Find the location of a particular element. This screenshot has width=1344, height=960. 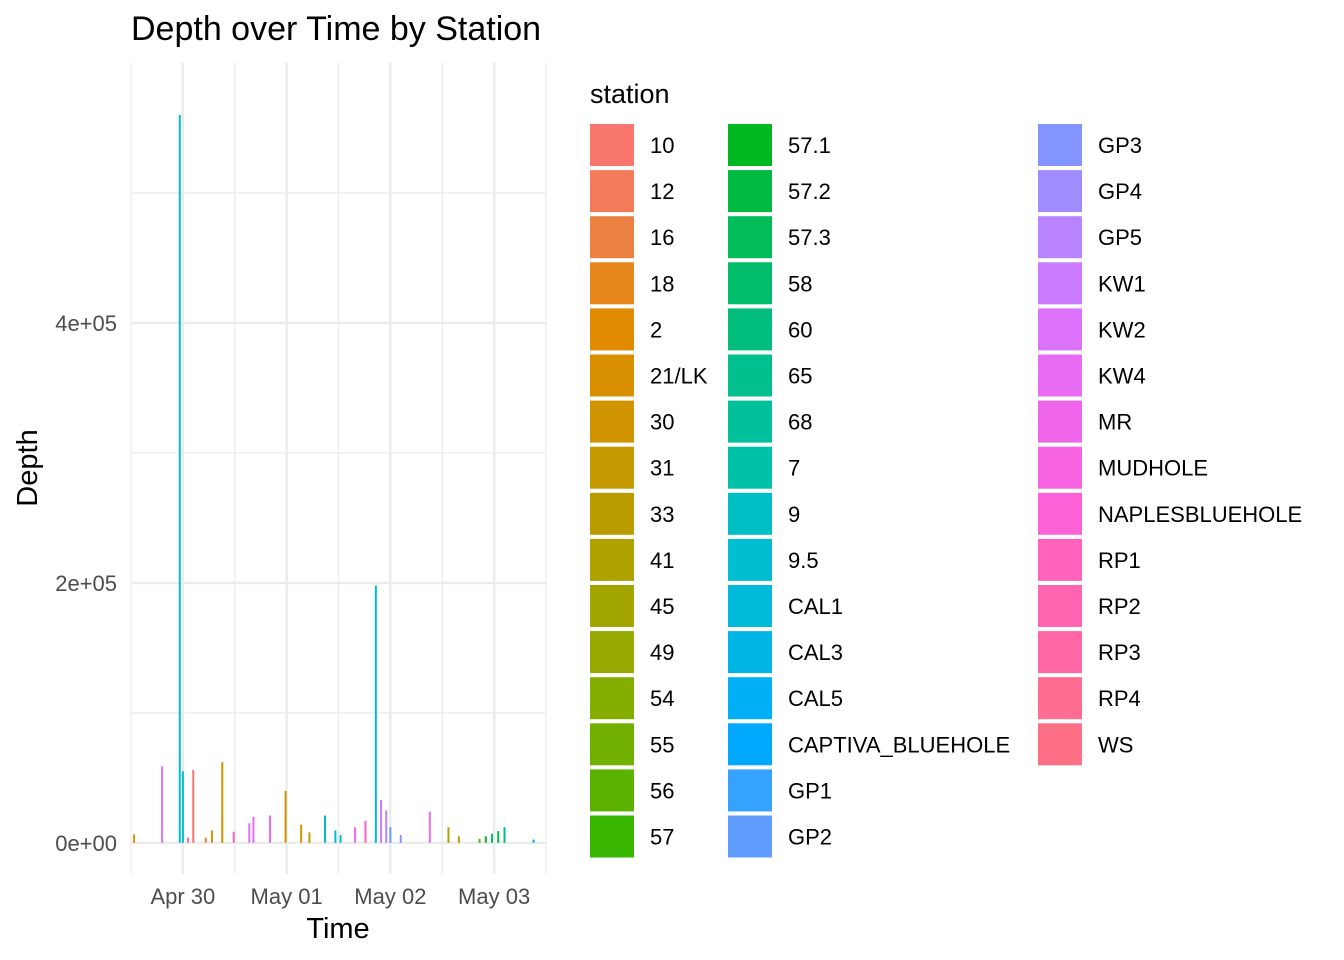

legend-label: KW4 is located at coordinates (1122, 376).